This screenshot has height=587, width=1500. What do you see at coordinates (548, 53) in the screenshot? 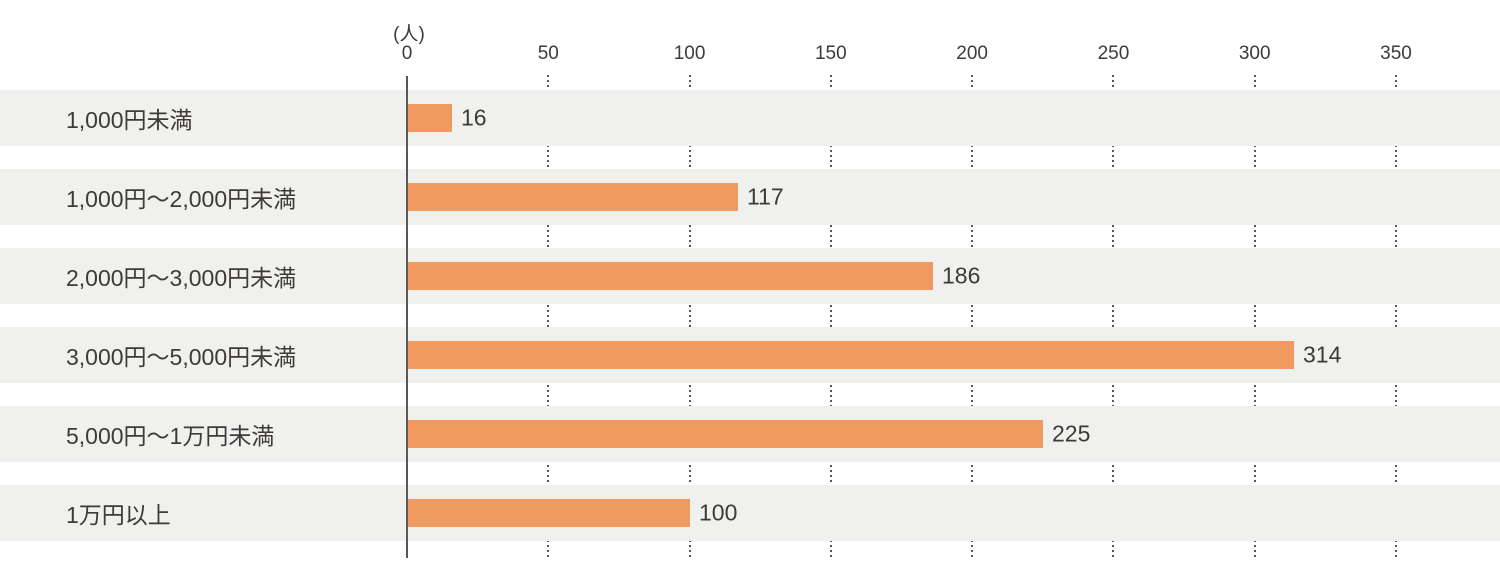
I see `x-tick-label: 50` at bounding box center [548, 53].